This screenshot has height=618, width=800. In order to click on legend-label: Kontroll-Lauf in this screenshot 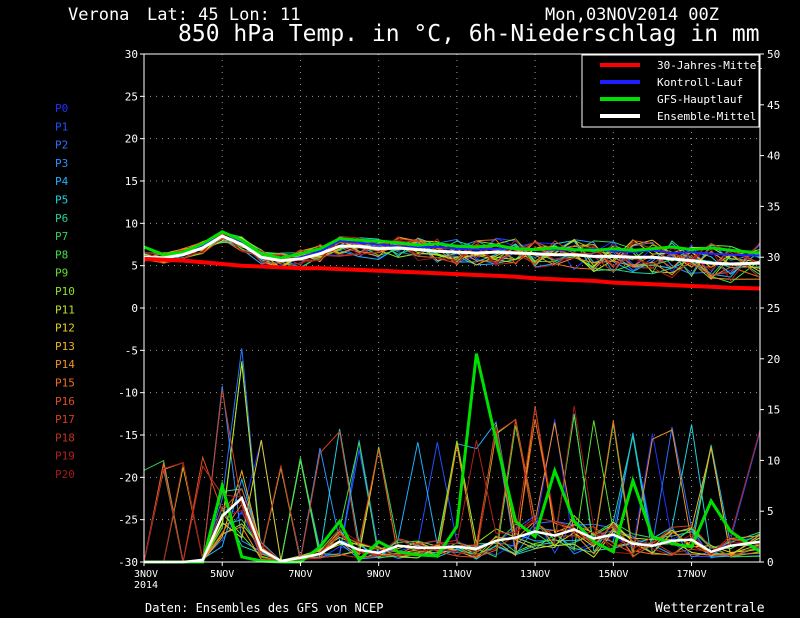, I will do `click(700, 82)`.